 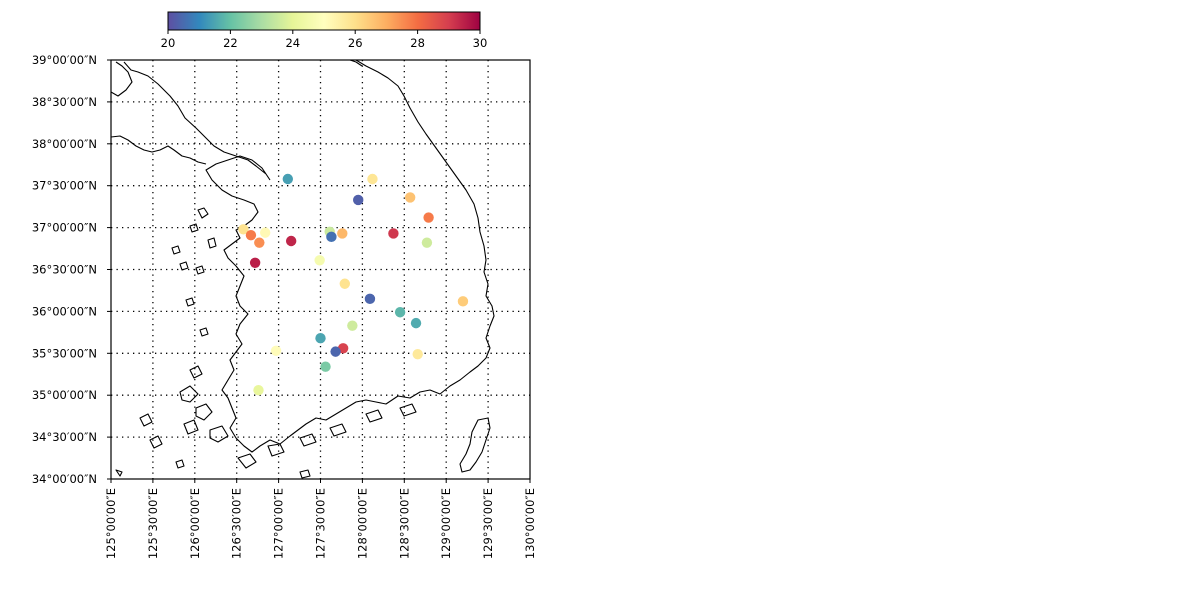 What do you see at coordinates (417, 43) in the screenshot?
I see `colorbar-tick-label: 28` at bounding box center [417, 43].